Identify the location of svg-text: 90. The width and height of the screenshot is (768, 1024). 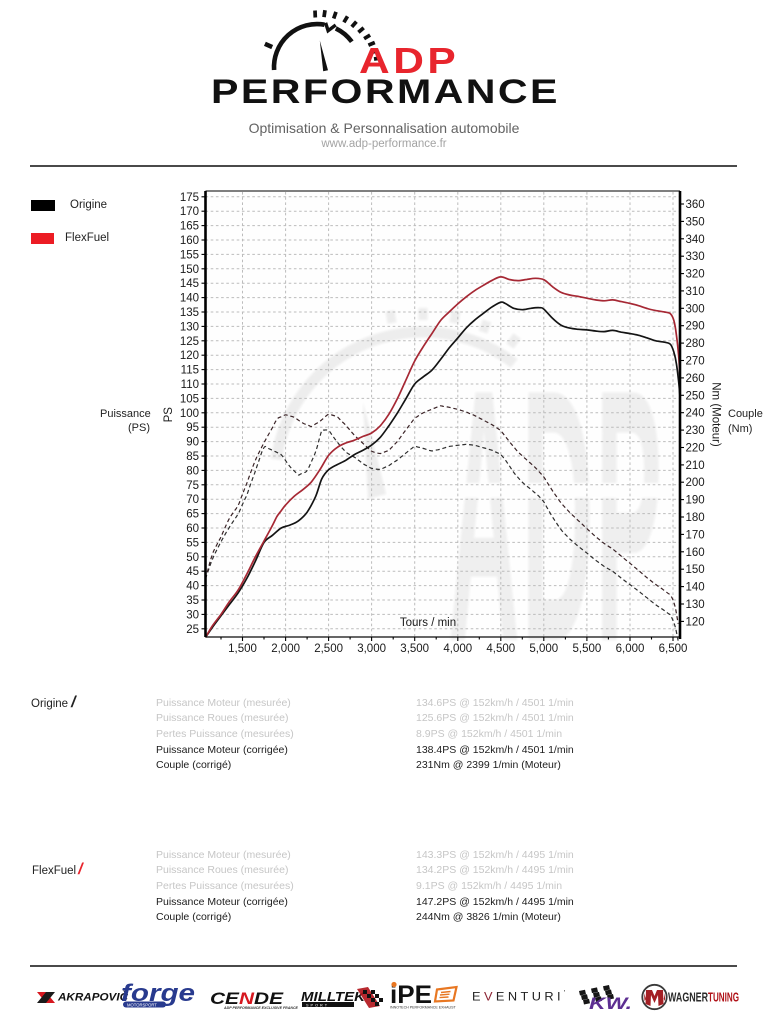
(192, 443).